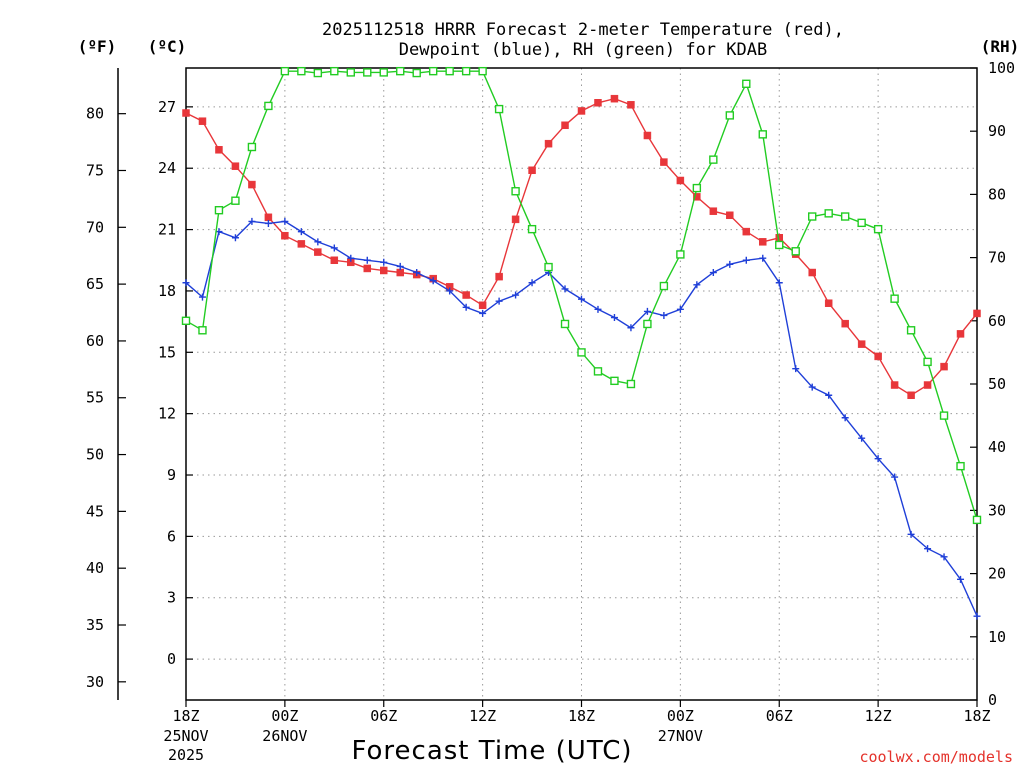 This screenshot has width=1024, height=768. Describe the element at coordinates (167, 414) in the screenshot. I see `celsius-tick-label: 12` at that location.